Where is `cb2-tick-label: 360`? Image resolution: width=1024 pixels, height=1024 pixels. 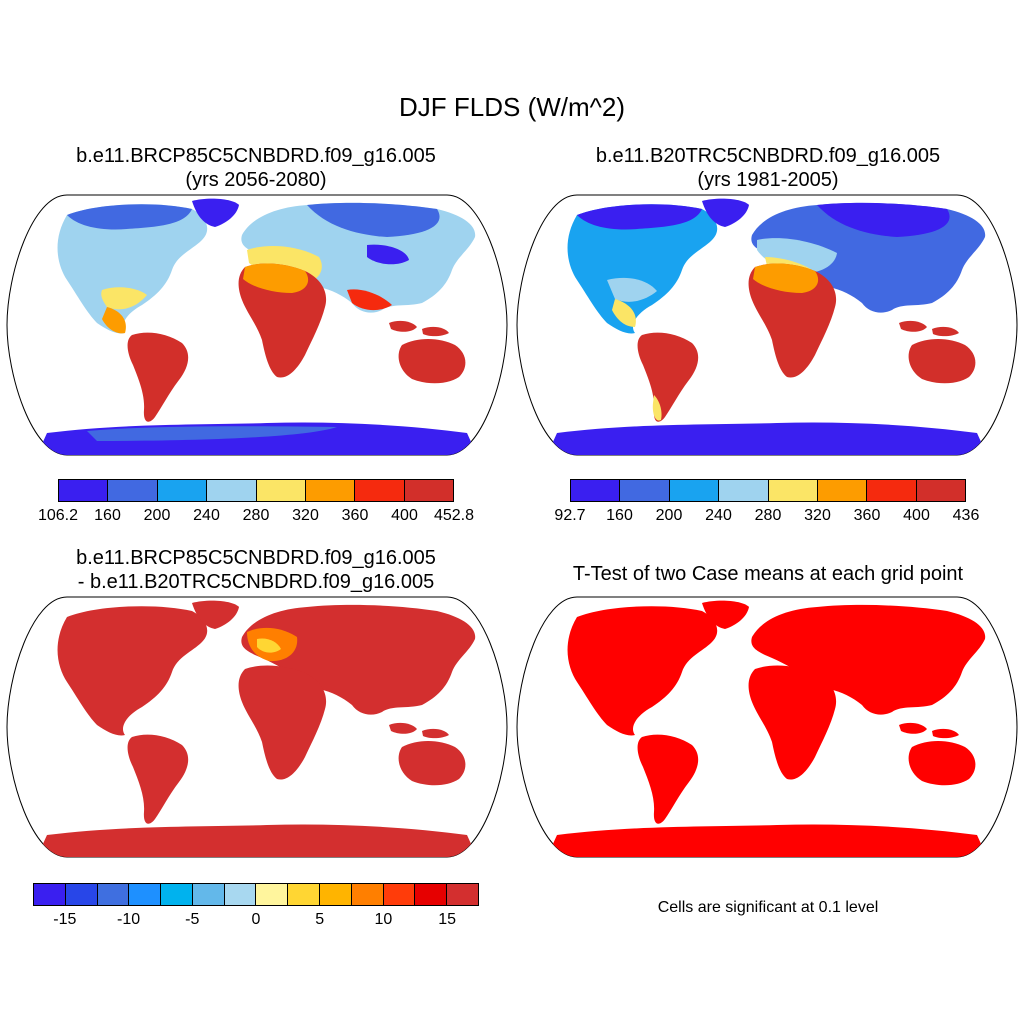 cb2-tick-label: 360 is located at coordinates (867, 515).